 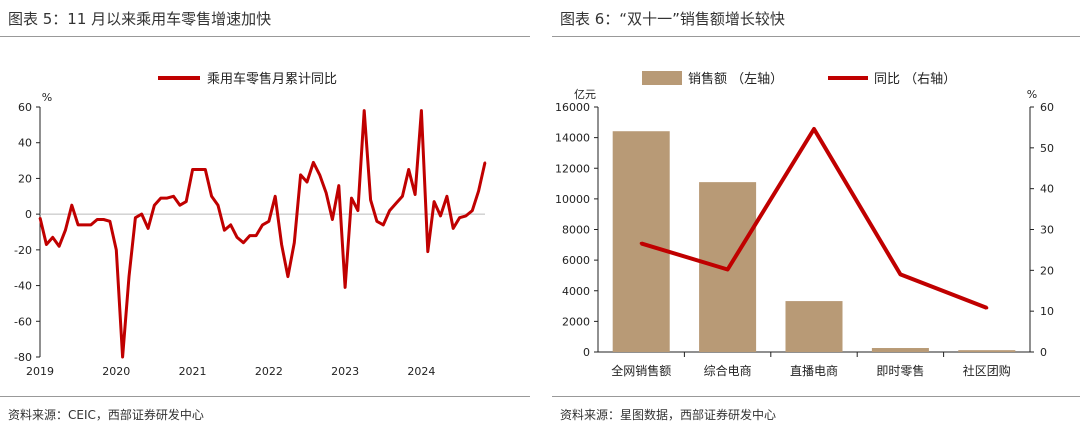 What do you see at coordinates (576, 321) in the screenshot?
I see `left-tick-label: 2000` at bounding box center [576, 321].